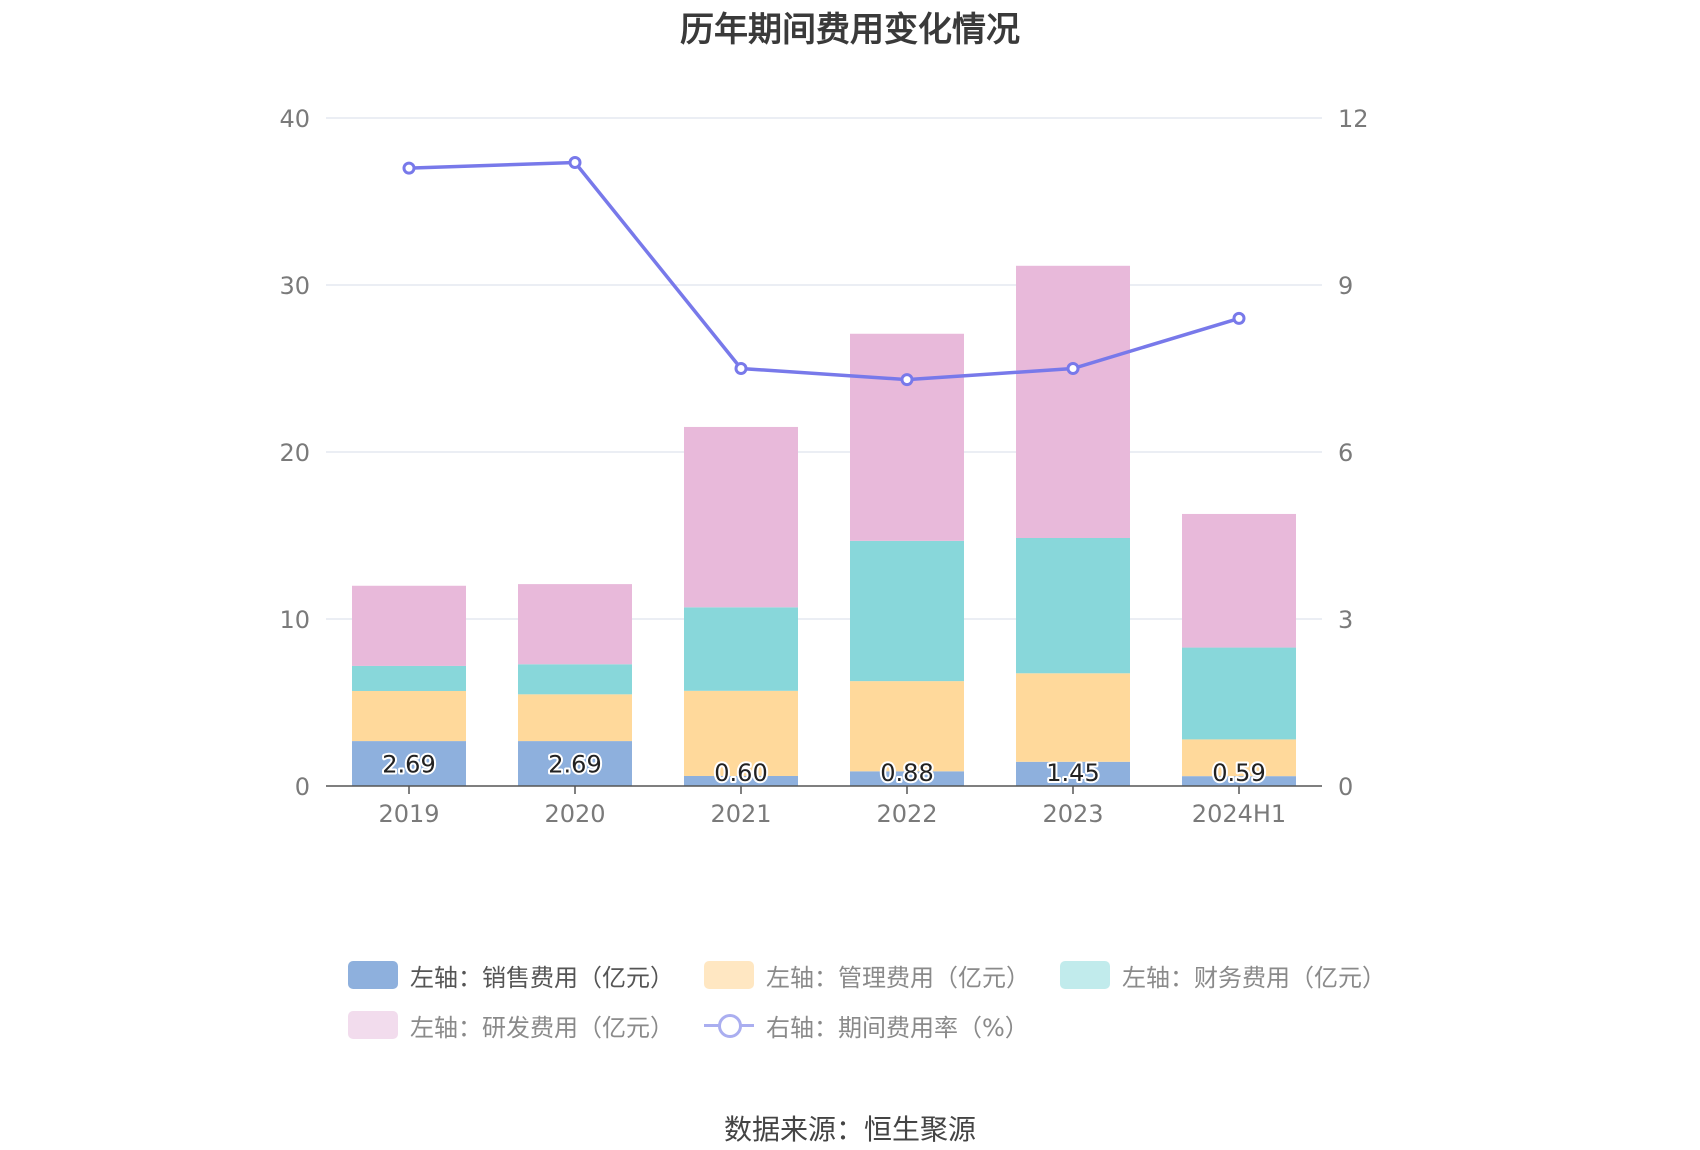  Describe the element at coordinates (373, 975) in the screenshot. I see `legend-swatch-sales` at that location.